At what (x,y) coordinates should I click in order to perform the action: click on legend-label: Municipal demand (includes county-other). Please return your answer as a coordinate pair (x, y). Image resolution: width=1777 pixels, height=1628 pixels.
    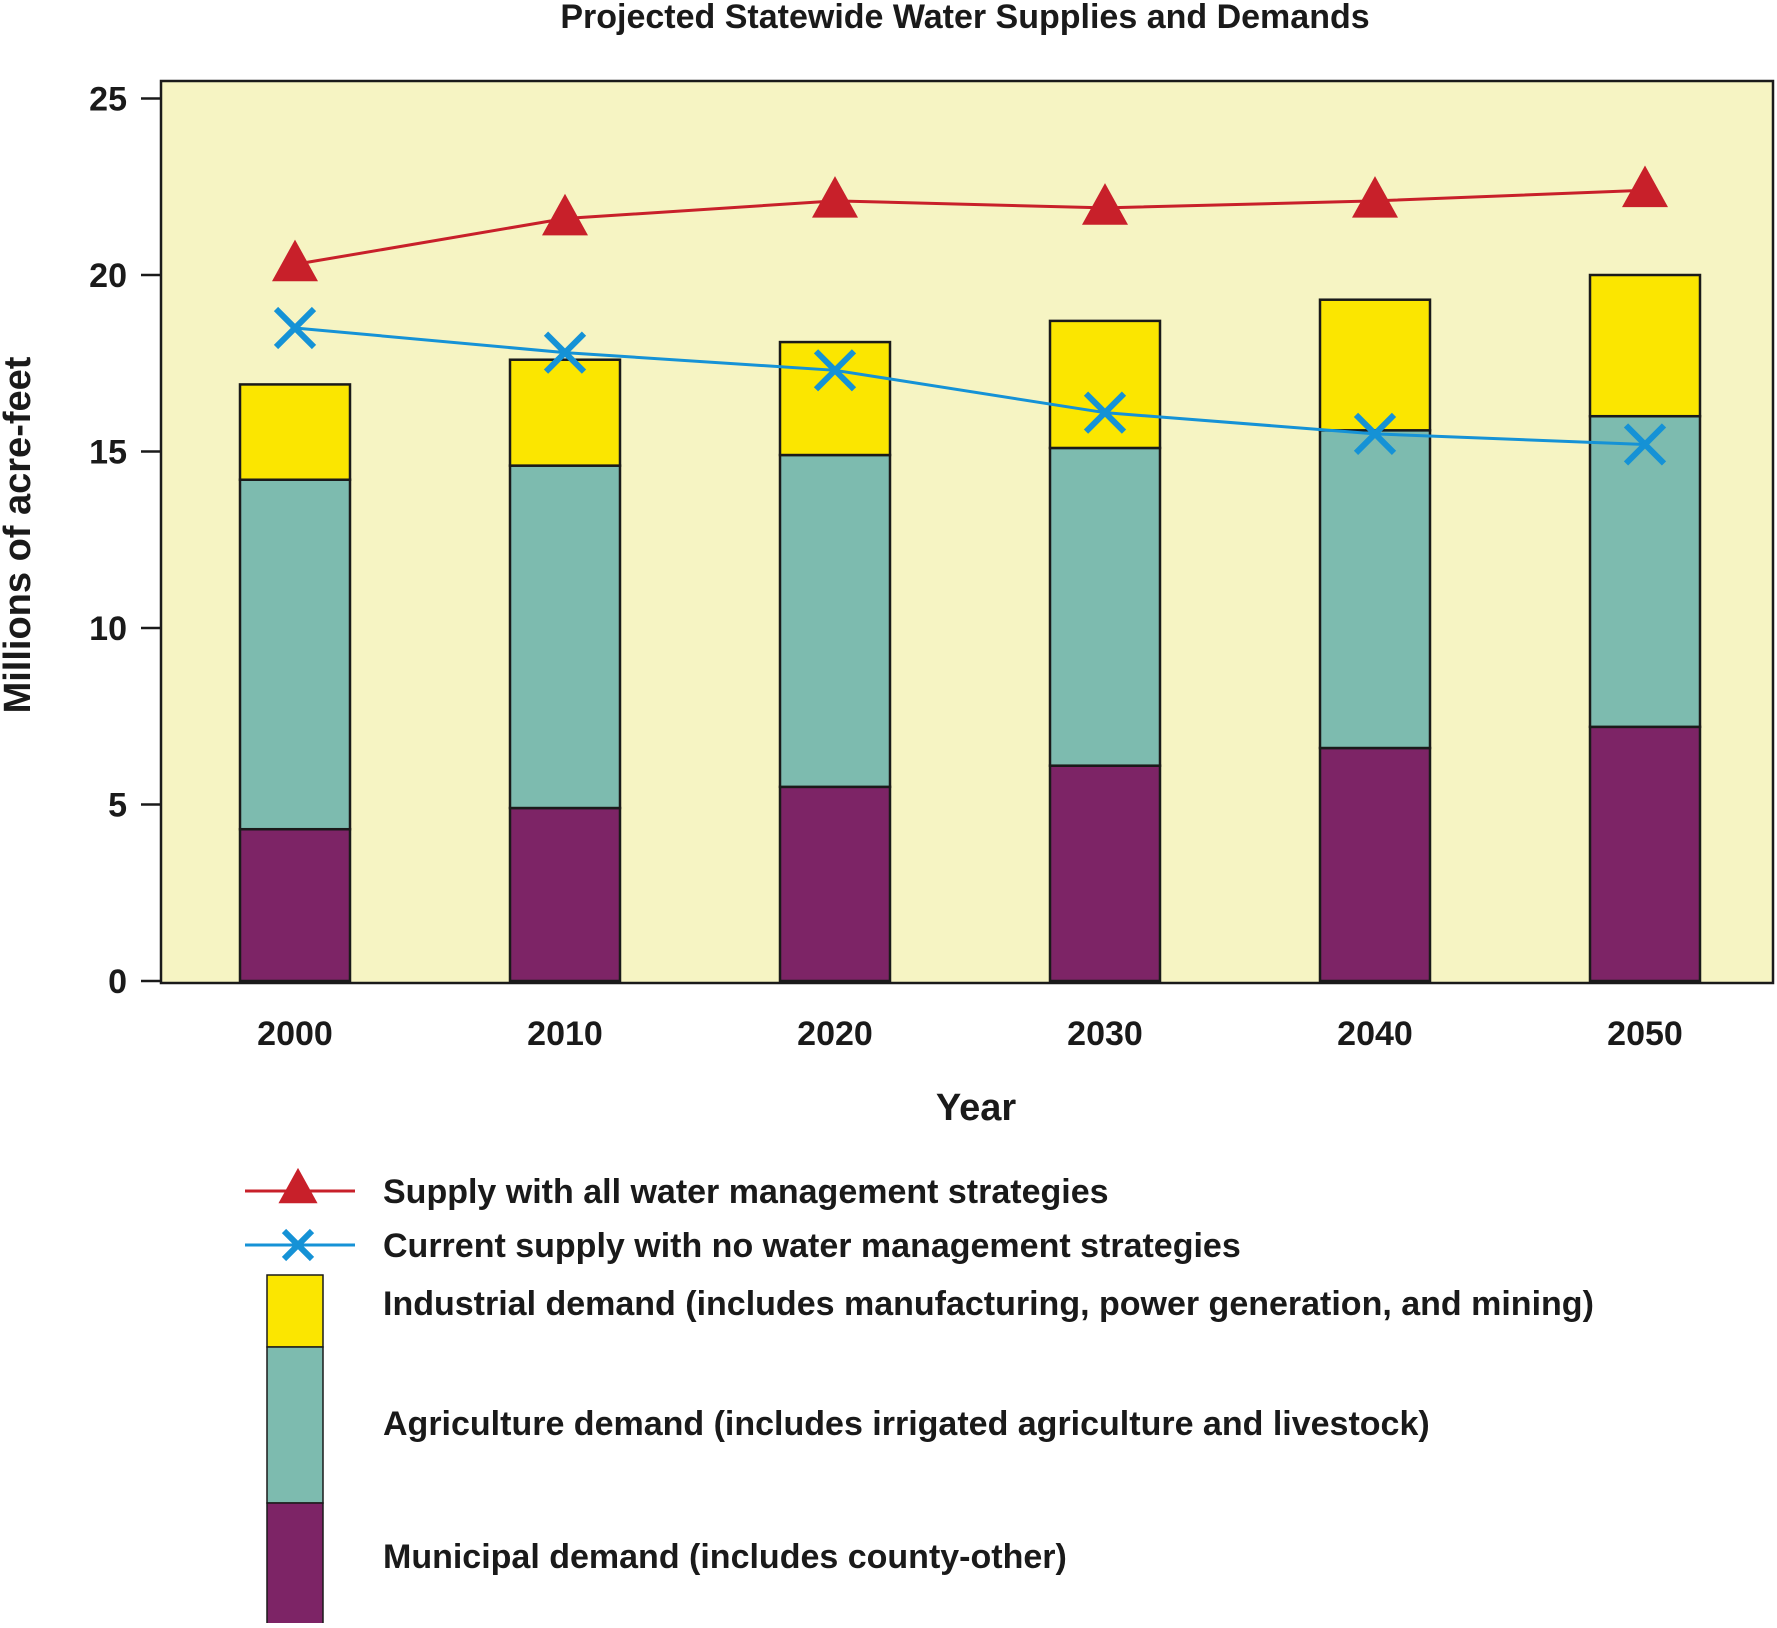
    Looking at the image, I should click on (725, 1557).